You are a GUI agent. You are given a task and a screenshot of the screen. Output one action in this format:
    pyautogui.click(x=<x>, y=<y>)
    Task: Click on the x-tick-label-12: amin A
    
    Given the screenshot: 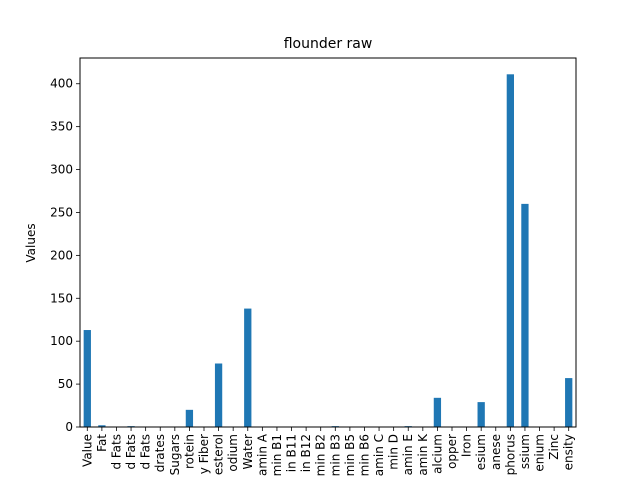 What is the action you would take?
    pyautogui.click(x=262, y=454)
    